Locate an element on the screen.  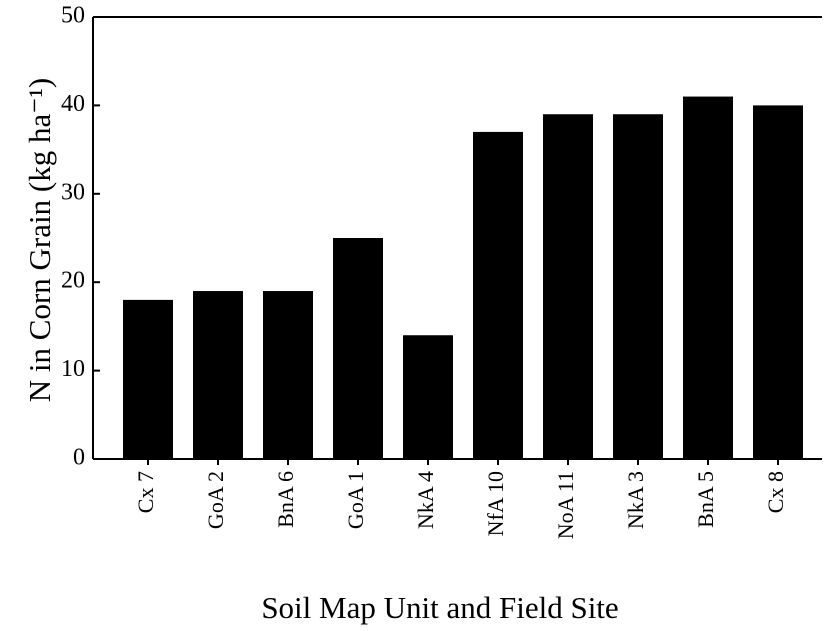
y-tick-label: 20 is located at coordinates (73, 281).